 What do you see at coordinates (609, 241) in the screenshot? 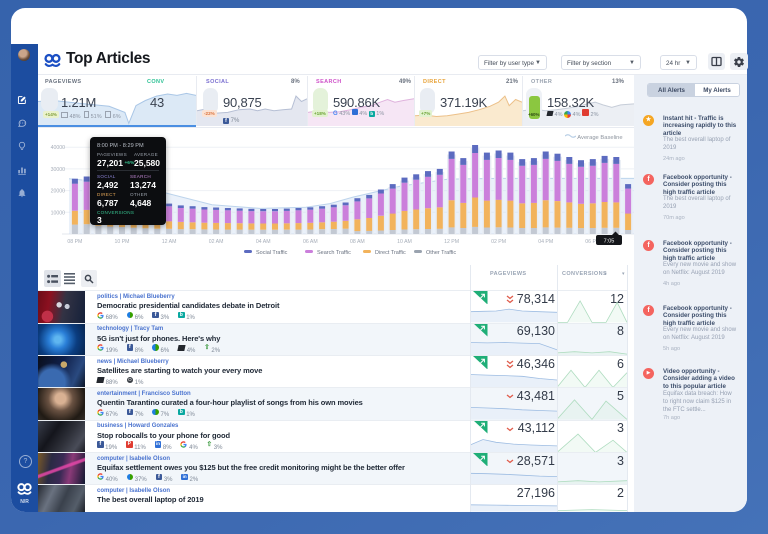
I see `svg-text: 7:05` at bounding box center [609, 241].